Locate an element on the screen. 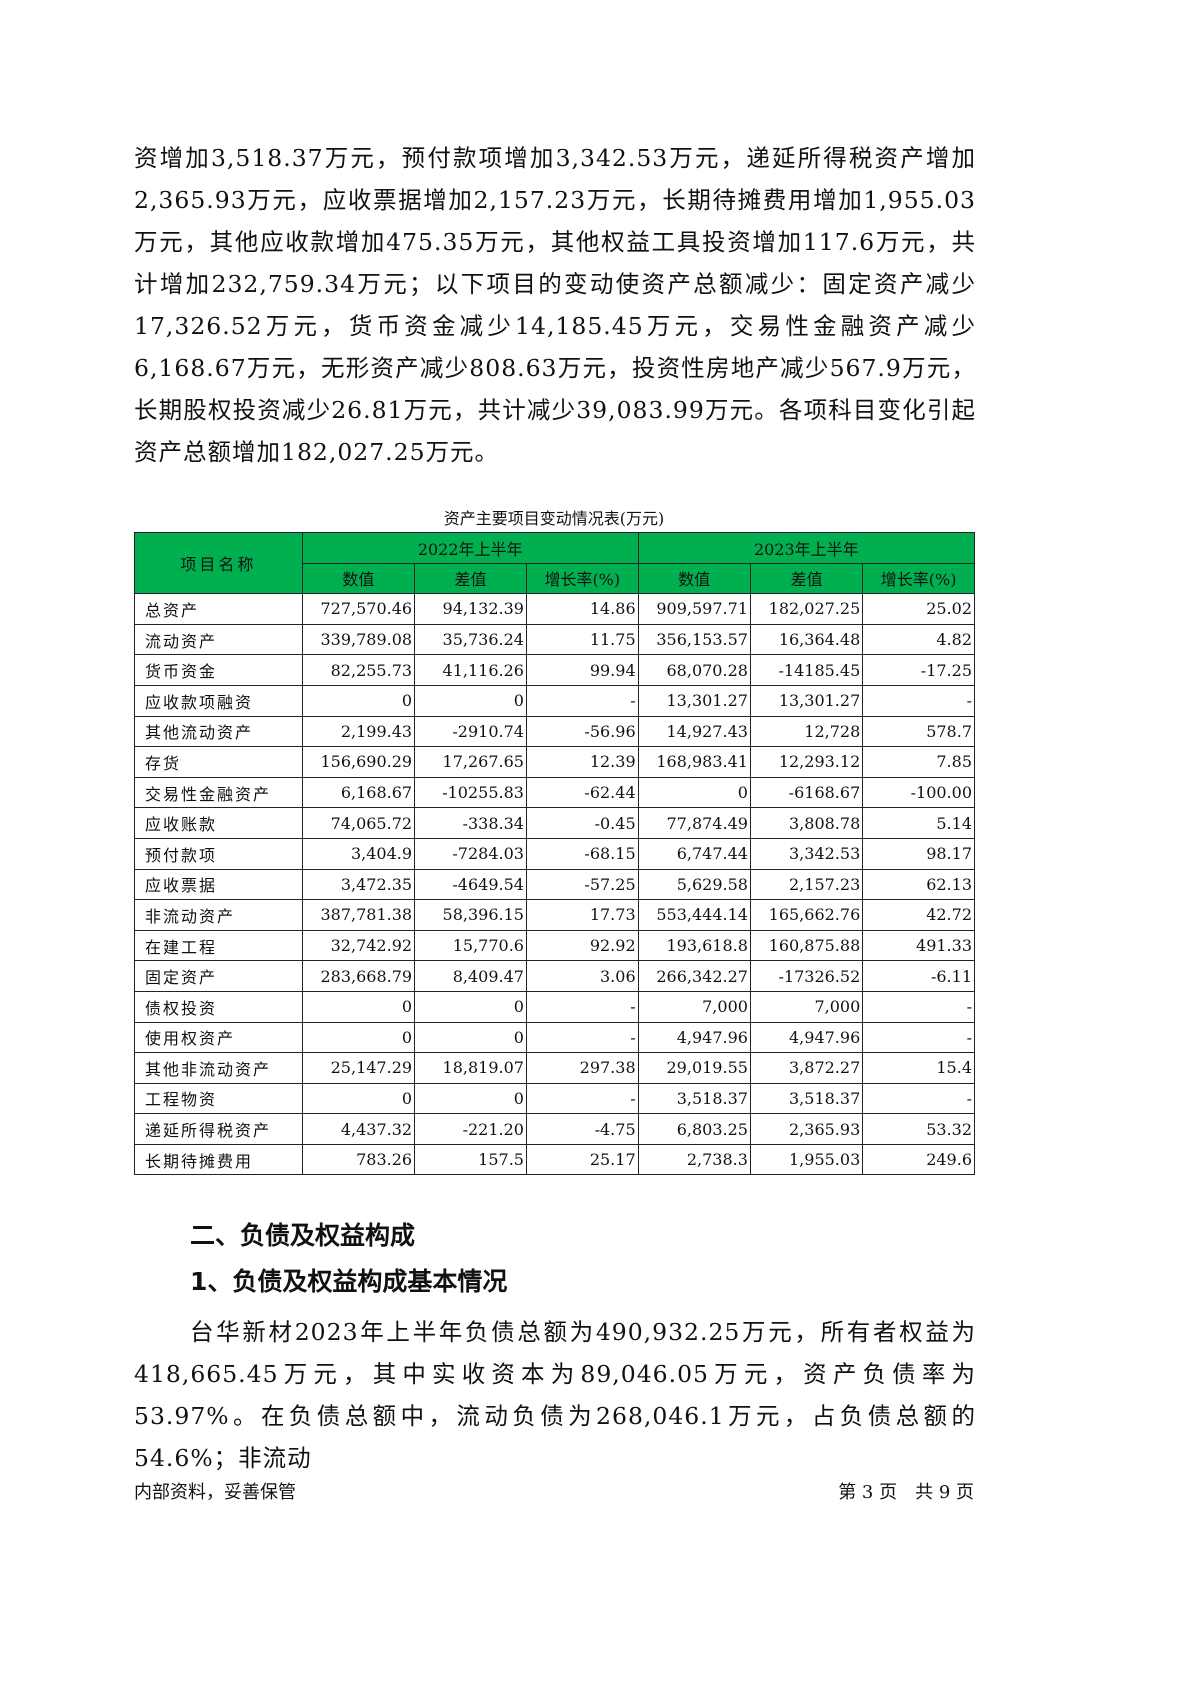 The width and height of the screenshot is (1191, 1684). cell-value: -68.15 is located at coordinates (582, 853).